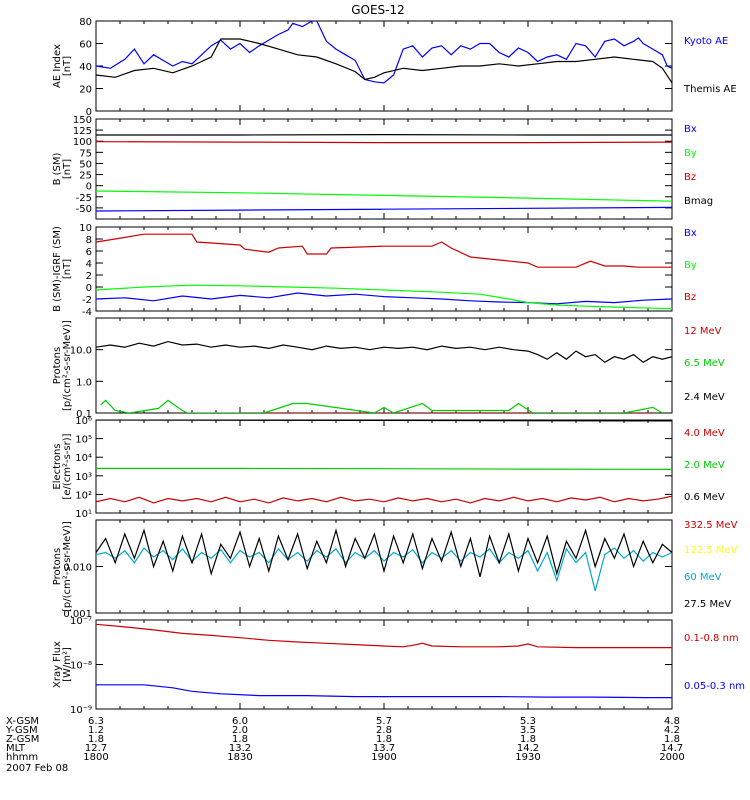  Describe the element at coordinates (528, 730) in the screenshot. I see `footer-value: 3.5` at that location.